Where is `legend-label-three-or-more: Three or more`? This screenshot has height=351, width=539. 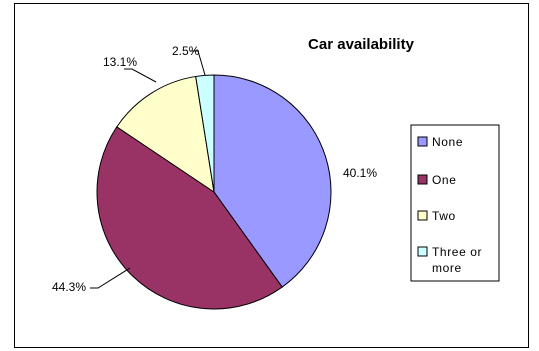 legend-label-three-or-more: Three or more is located at coordinates (457, 260).